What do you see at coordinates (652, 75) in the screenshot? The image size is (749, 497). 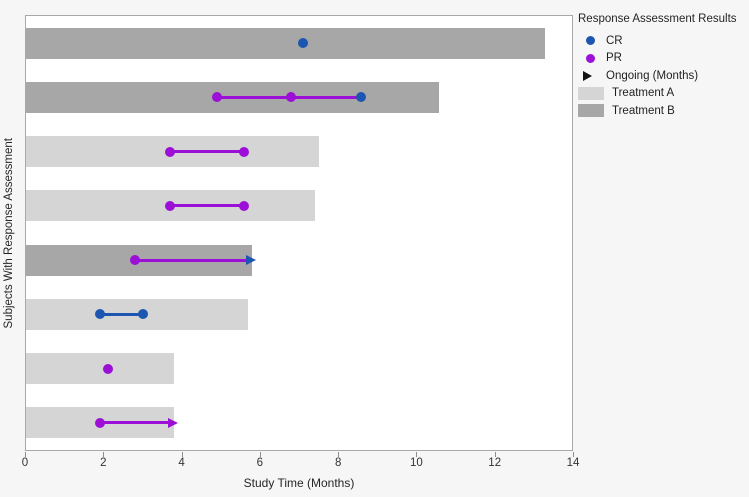 I see `legend-item-label: Ongoing (Months)` at bounding box center [652, 75].